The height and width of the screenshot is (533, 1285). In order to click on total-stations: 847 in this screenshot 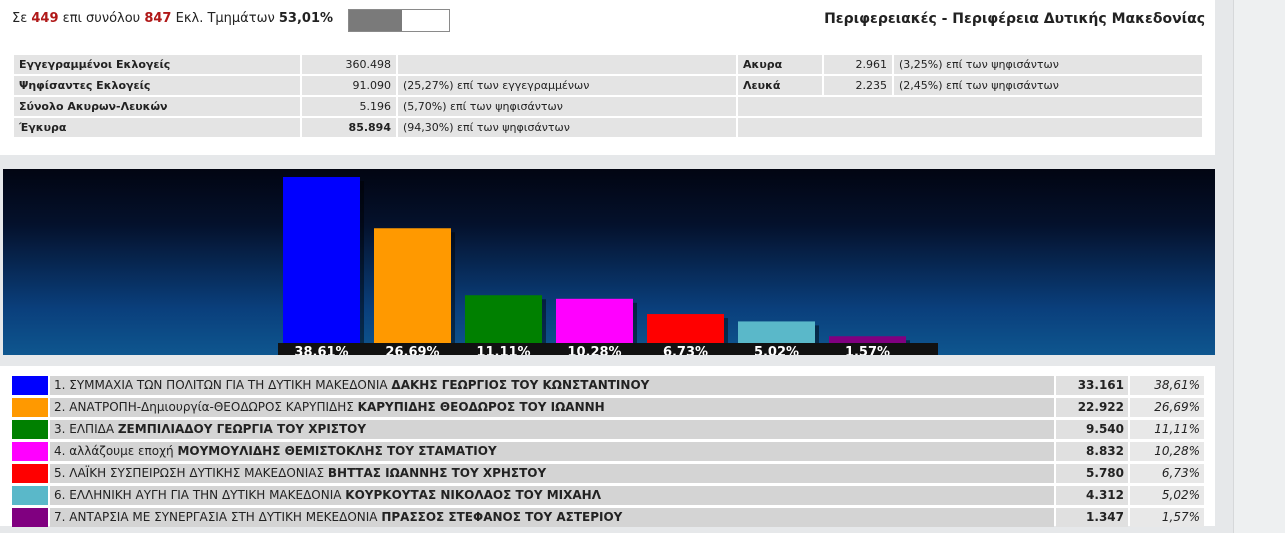, I will do `click(158, 18)`.